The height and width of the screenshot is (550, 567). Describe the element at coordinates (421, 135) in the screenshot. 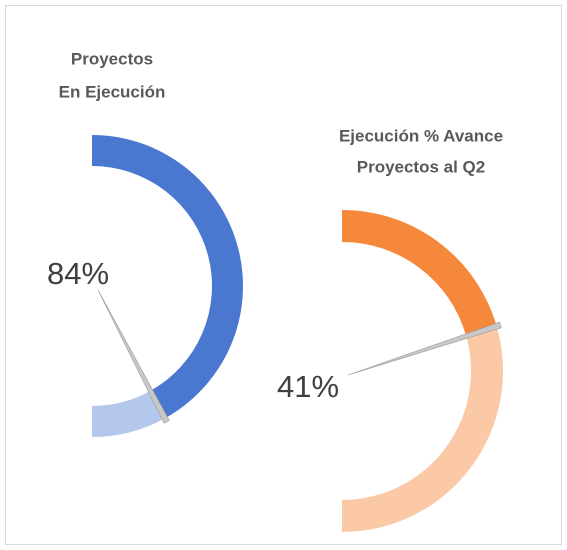

I see `chart-title: Ejecución % Avance` at that location.